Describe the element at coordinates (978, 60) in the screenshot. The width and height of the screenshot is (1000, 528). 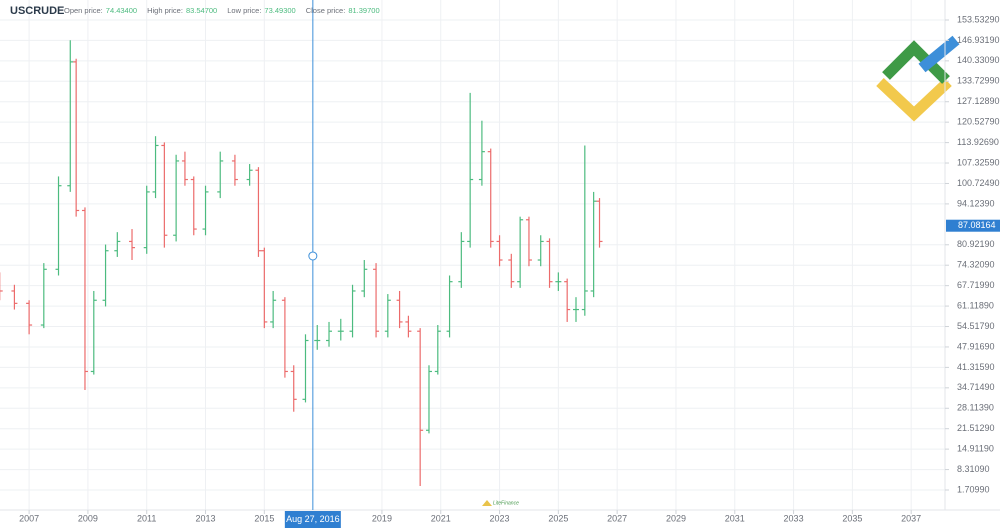
I see `y-tick-label: 140.33090` at that location.